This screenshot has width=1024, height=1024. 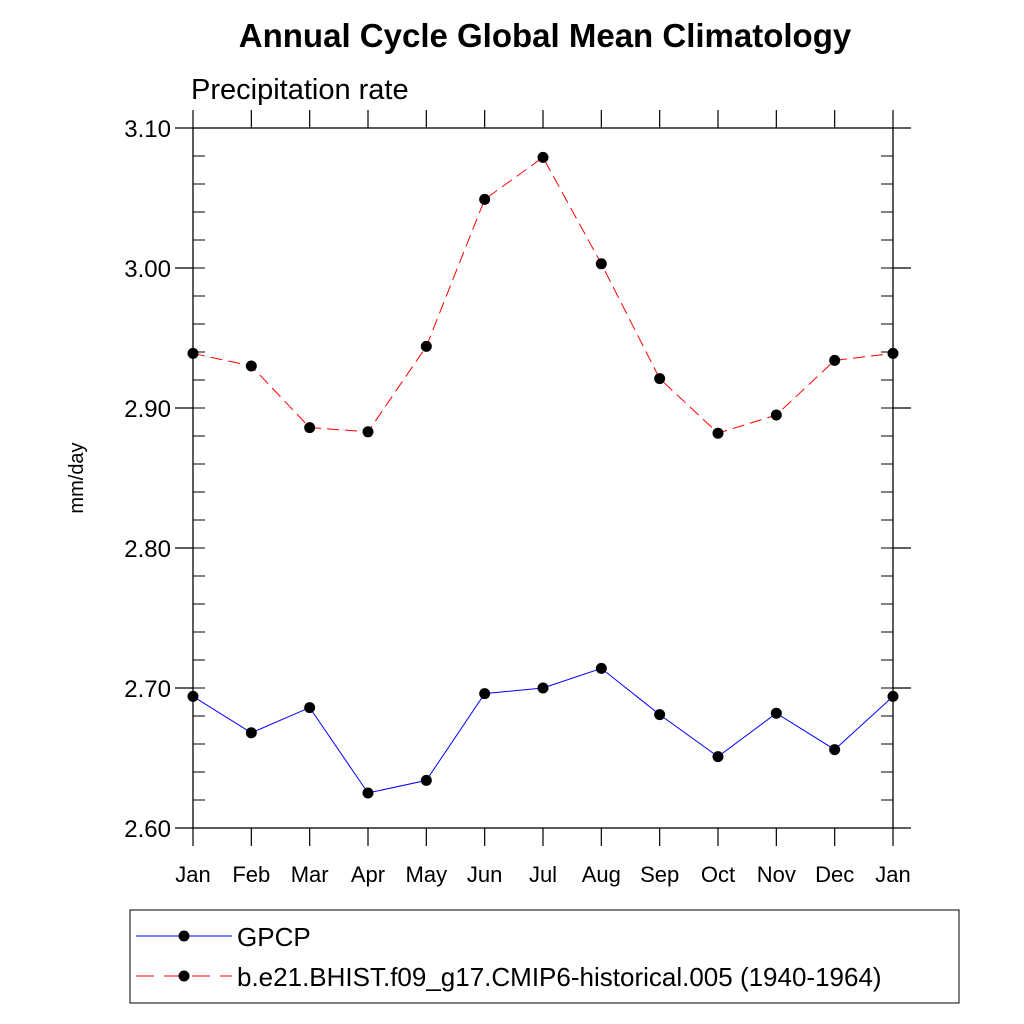 What do you see at coordinates (310, 874) in the screenshot?
I see `x-tick-label: Mar` at bounding box center [310, 874].